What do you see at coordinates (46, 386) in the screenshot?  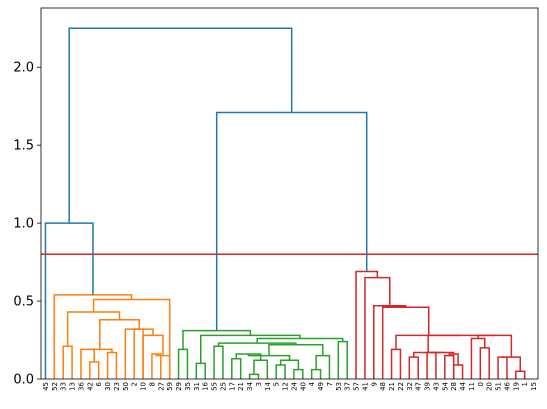 I see `leaf-label: 45` at bounding box center [46, 386].